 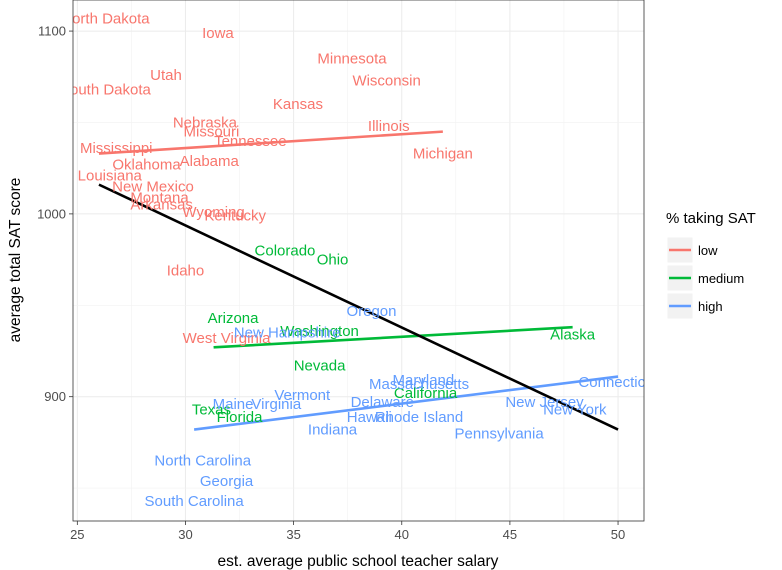 I want to click on state-label: Alabama, so click(x=210, y=161).